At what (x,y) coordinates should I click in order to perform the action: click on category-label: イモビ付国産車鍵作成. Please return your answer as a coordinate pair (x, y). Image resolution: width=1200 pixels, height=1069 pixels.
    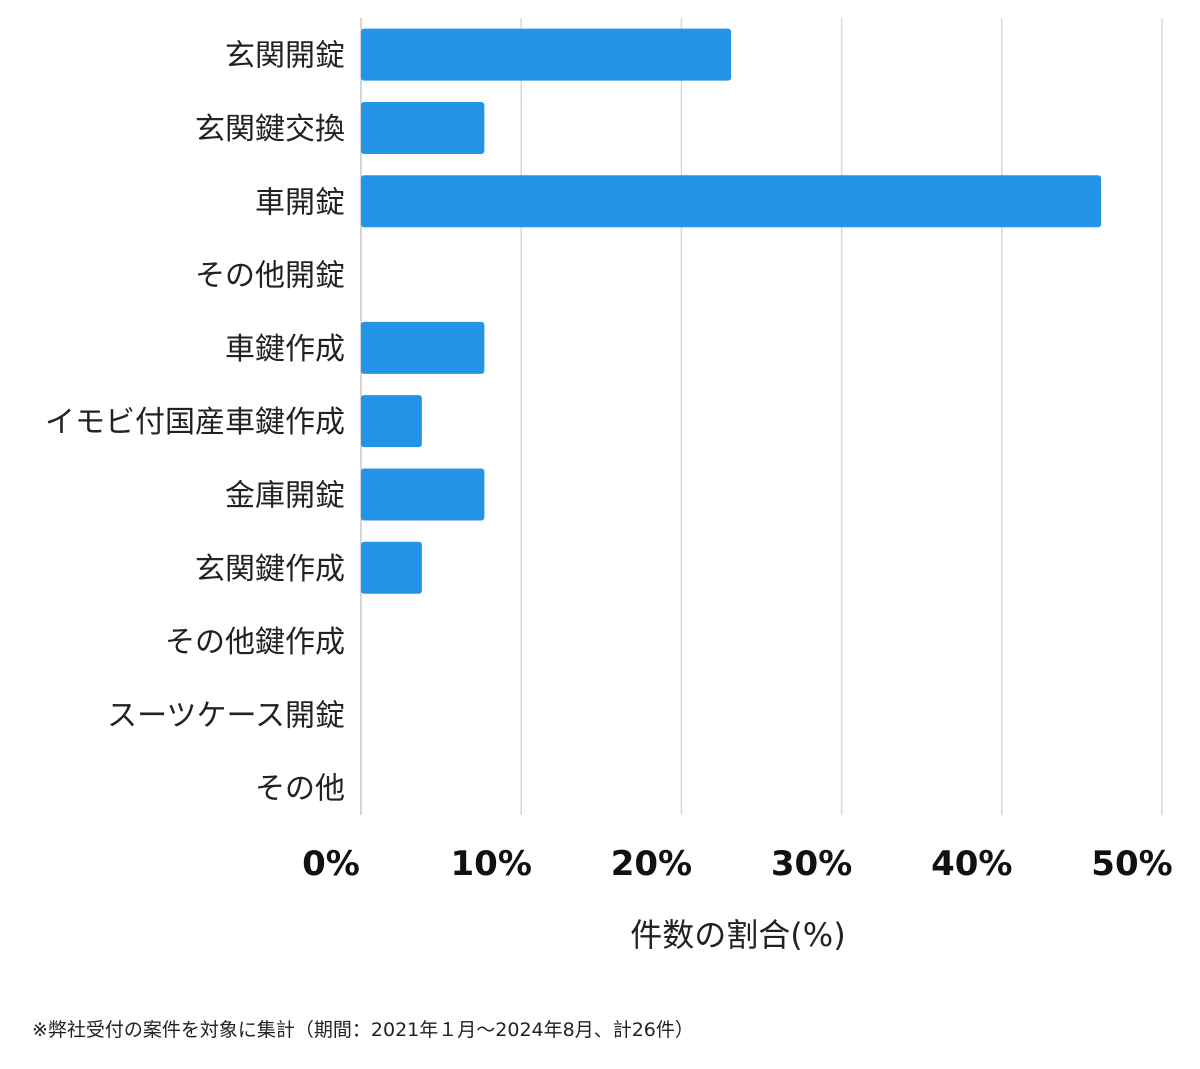
    Looking at the image, I should click on (195, 422).